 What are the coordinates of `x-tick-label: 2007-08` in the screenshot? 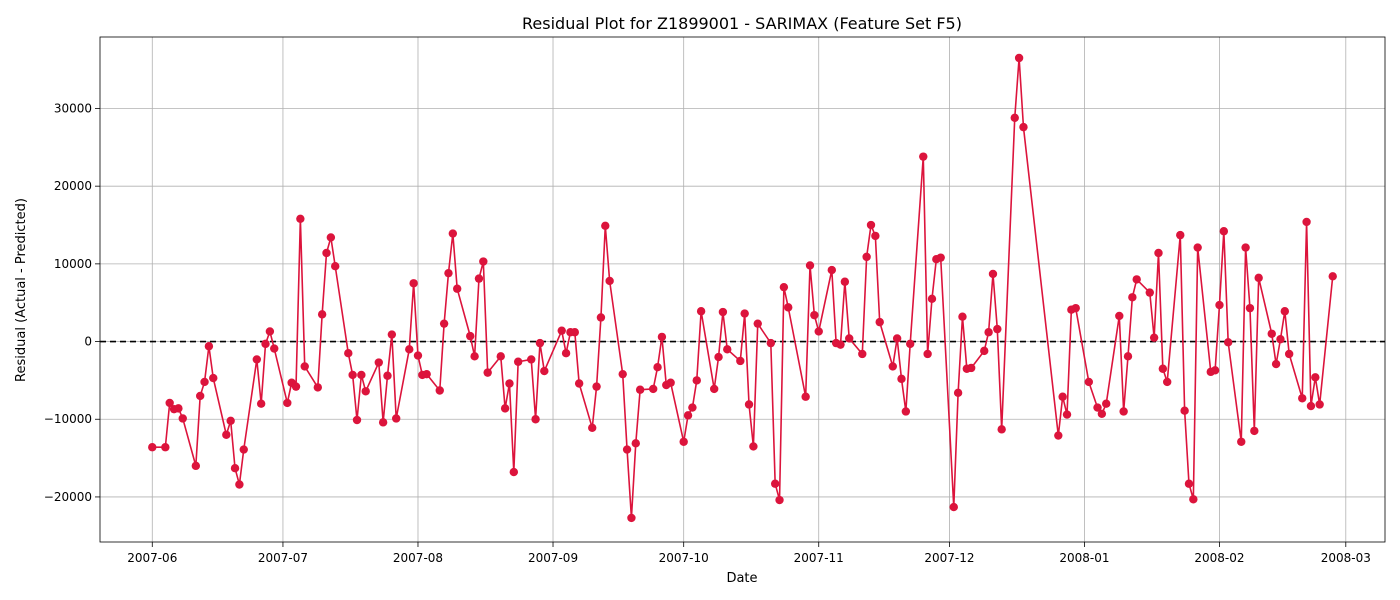 It's located at (418, 558).